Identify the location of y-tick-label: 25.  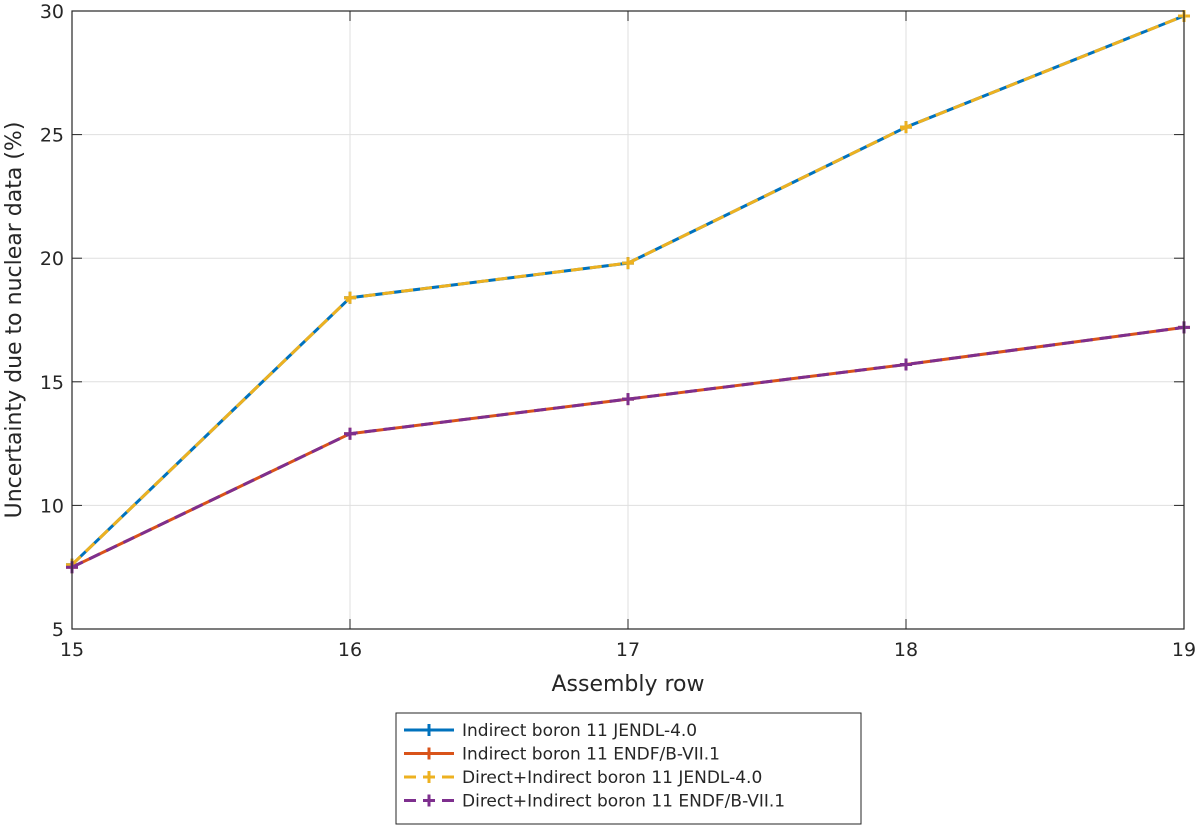
(52, 136).